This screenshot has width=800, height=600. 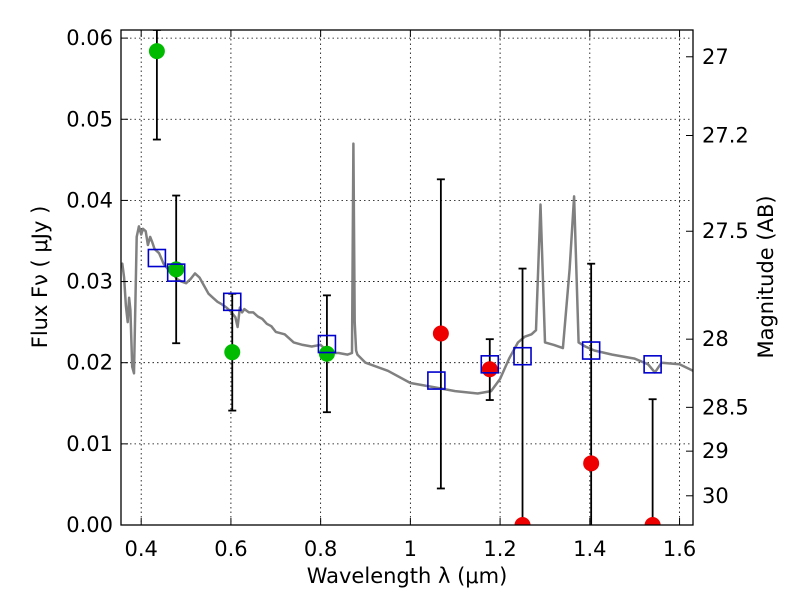 What do you see at coordinates (89, 525) in the screenshot?
I see `y-tick-label: 0.00` at bounding box center [89, 525].